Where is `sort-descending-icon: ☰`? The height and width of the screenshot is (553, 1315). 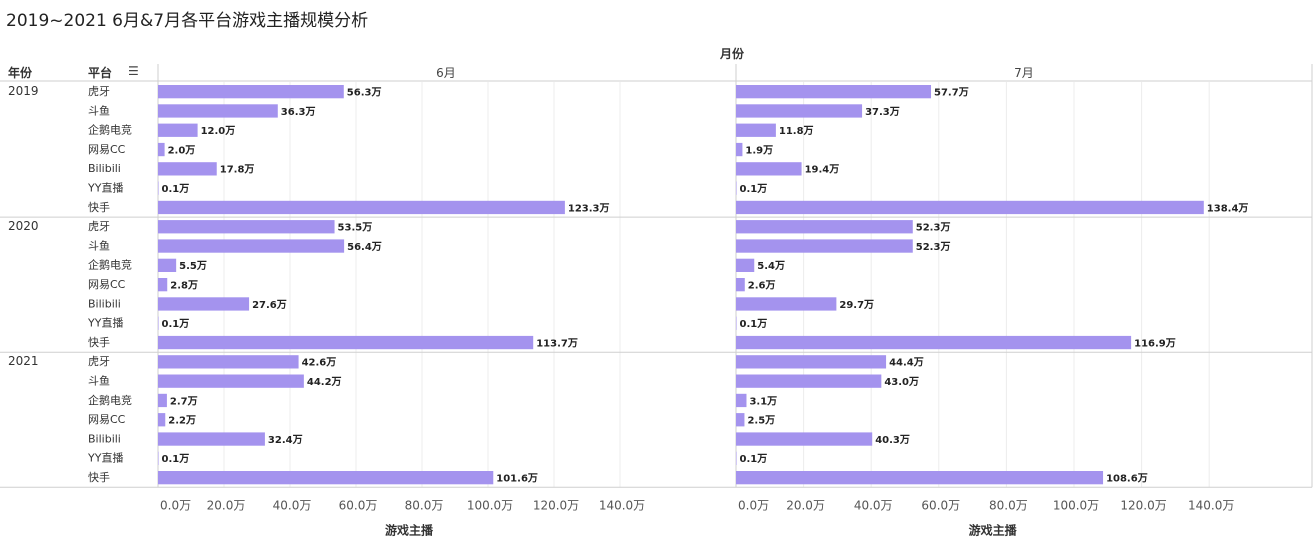
sort-descending-icon: ☰ is located at coordinates (133, 71).